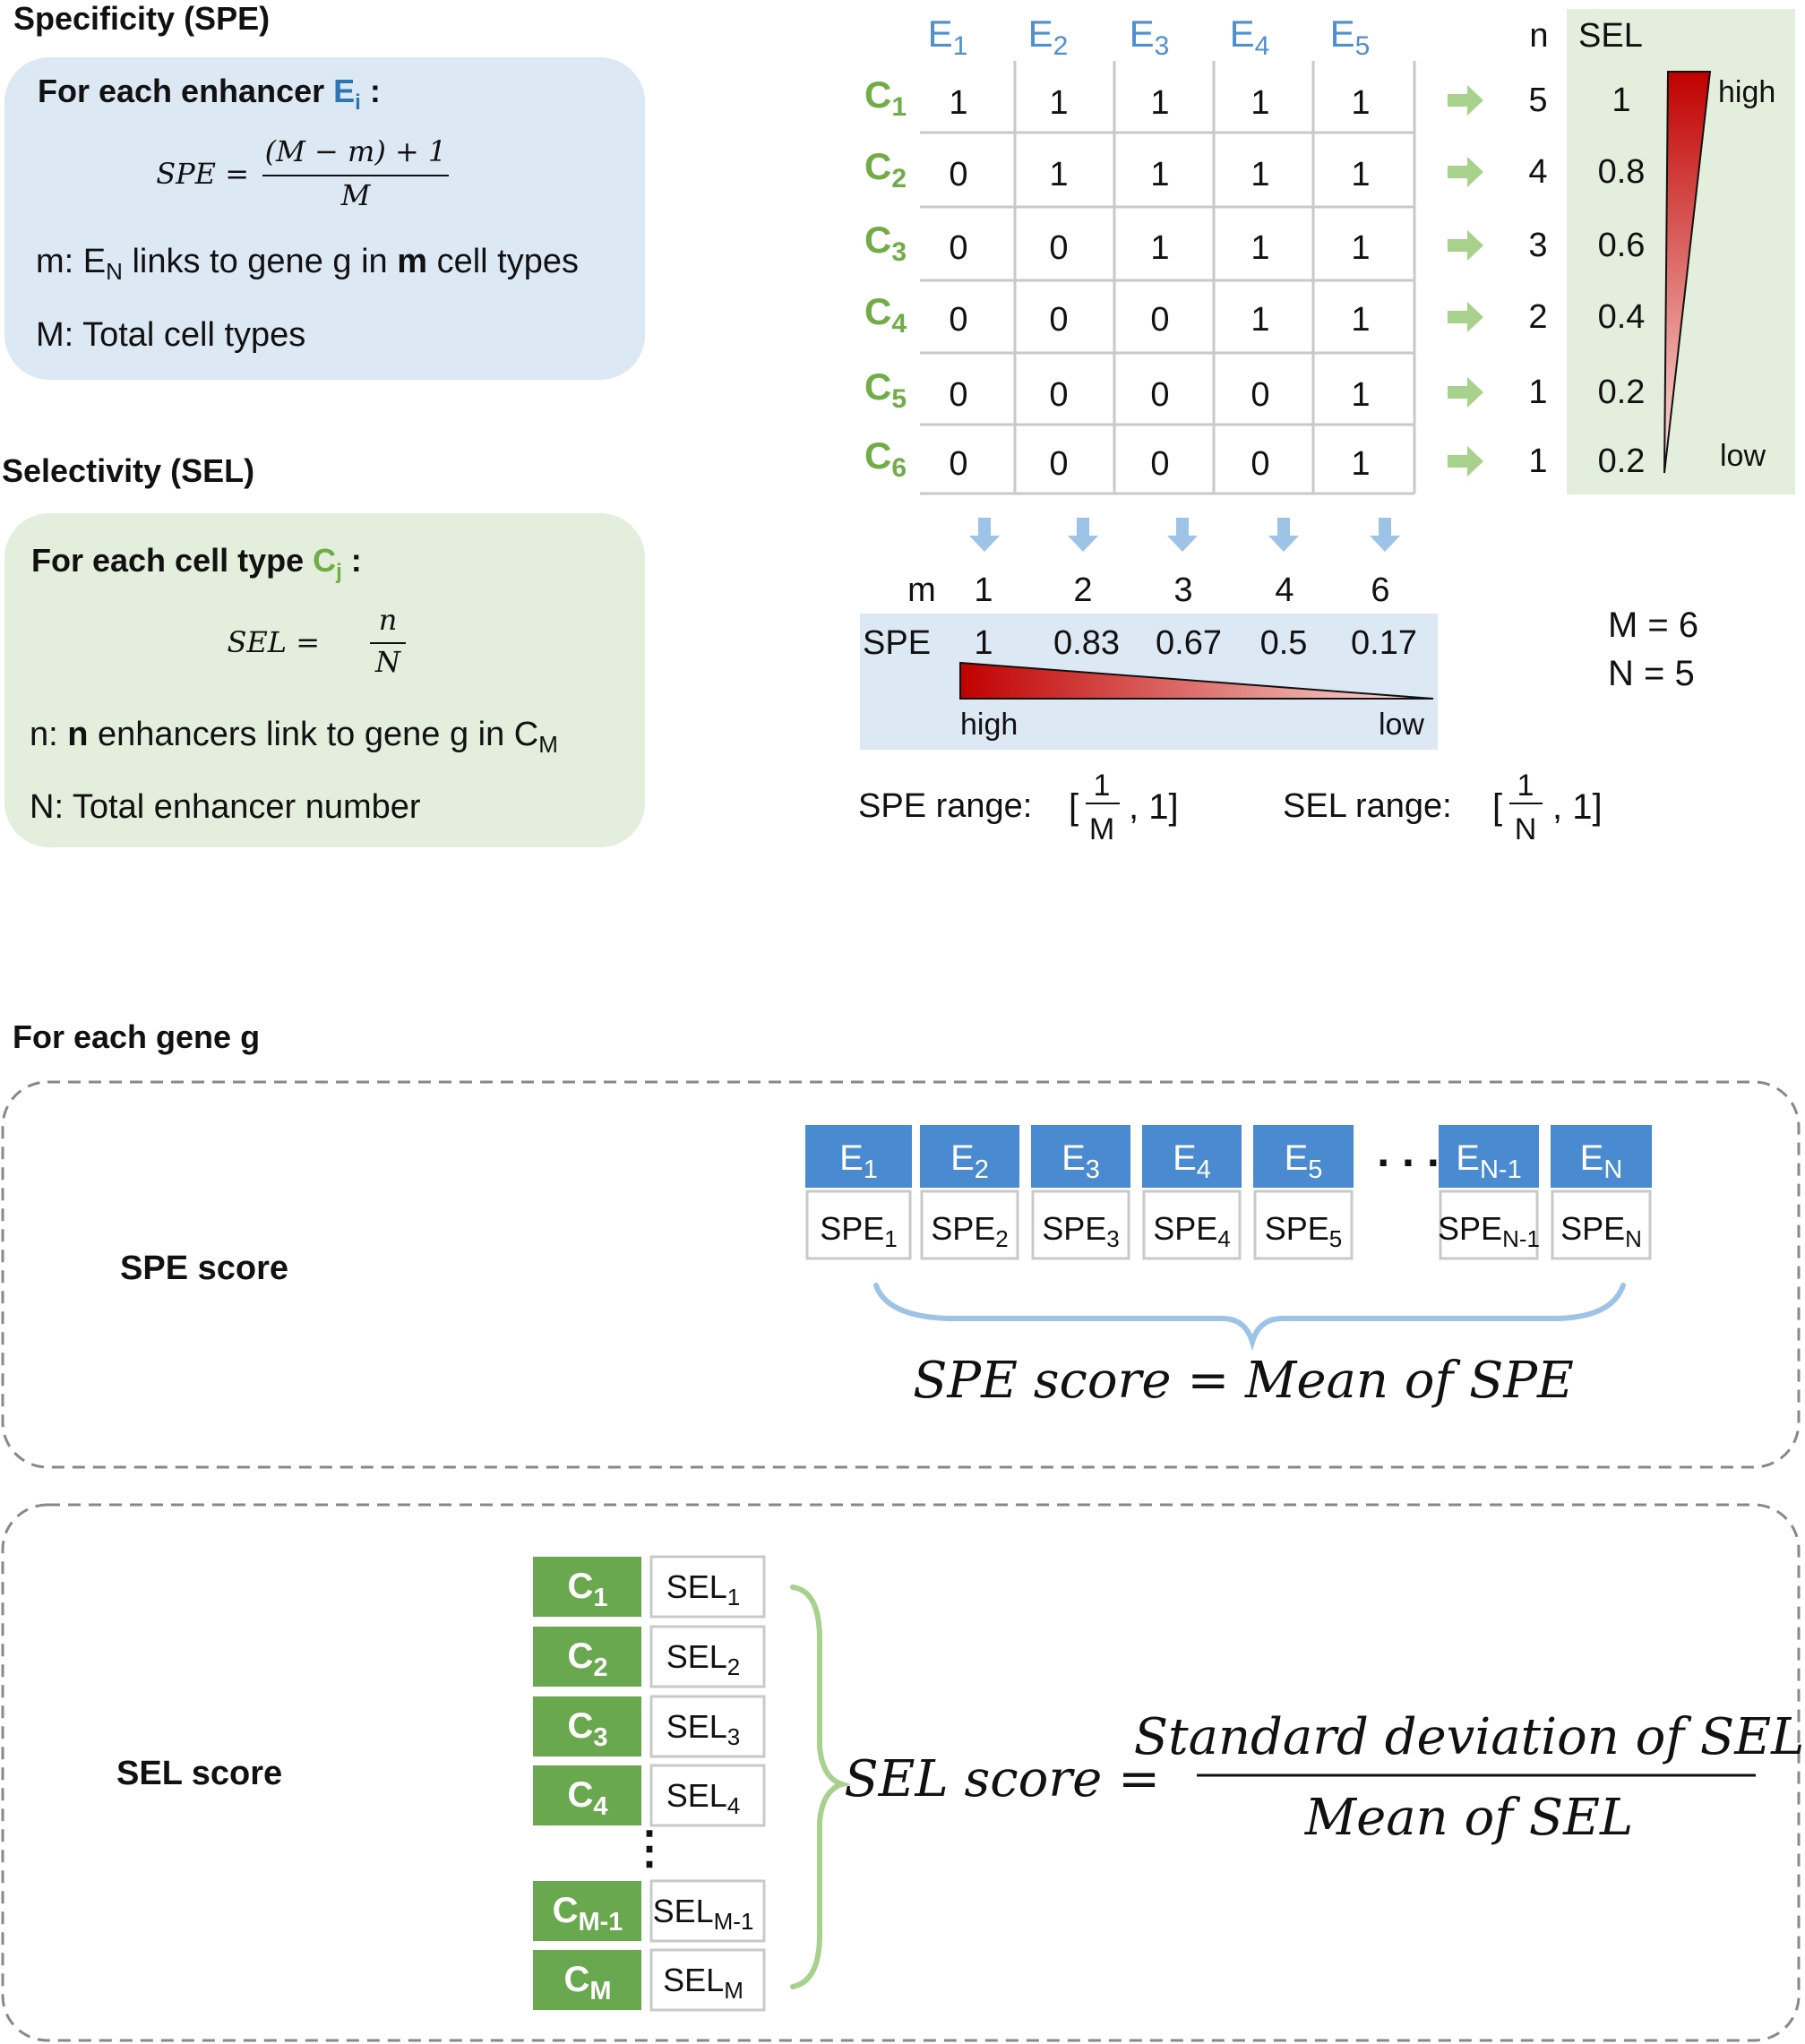 The image size is (1805, 2044). I want to click on sel-definition-box, so click(324, 680).